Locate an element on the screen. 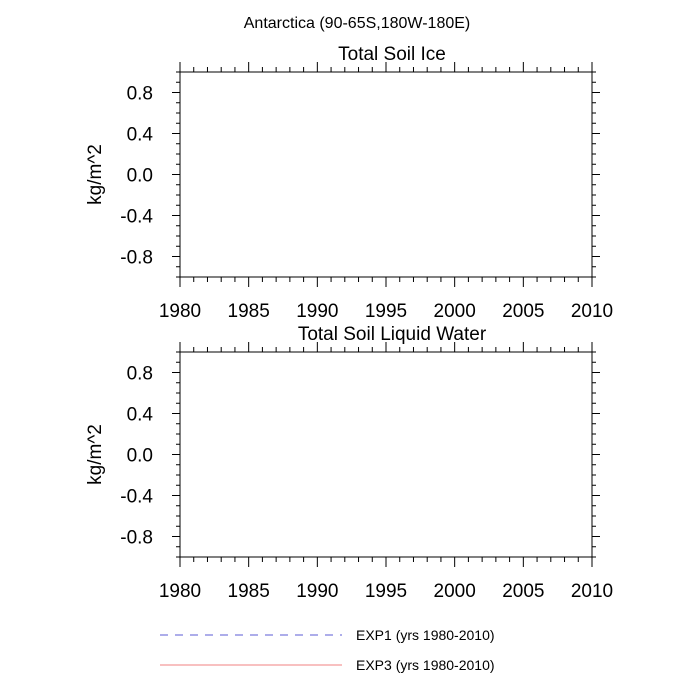 The image size is (700, 700). legend-label-exp3: EXP3 (yrs 1980-2010) is located at coordinates (425, 665).